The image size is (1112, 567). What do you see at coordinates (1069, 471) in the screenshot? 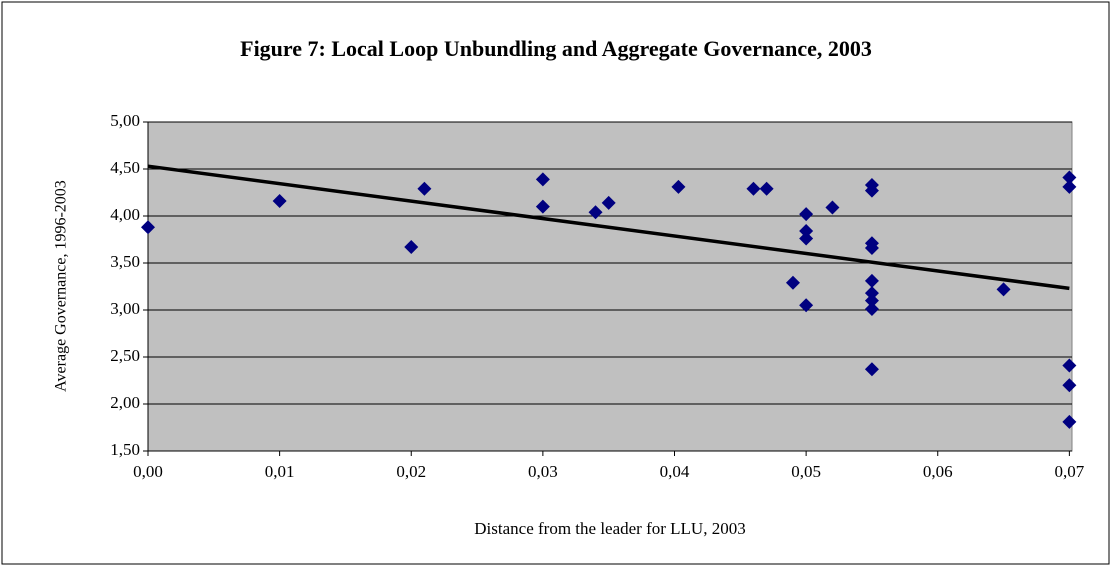
I see `x-tick-label: 0,07` at bounding box center [1069, 471].